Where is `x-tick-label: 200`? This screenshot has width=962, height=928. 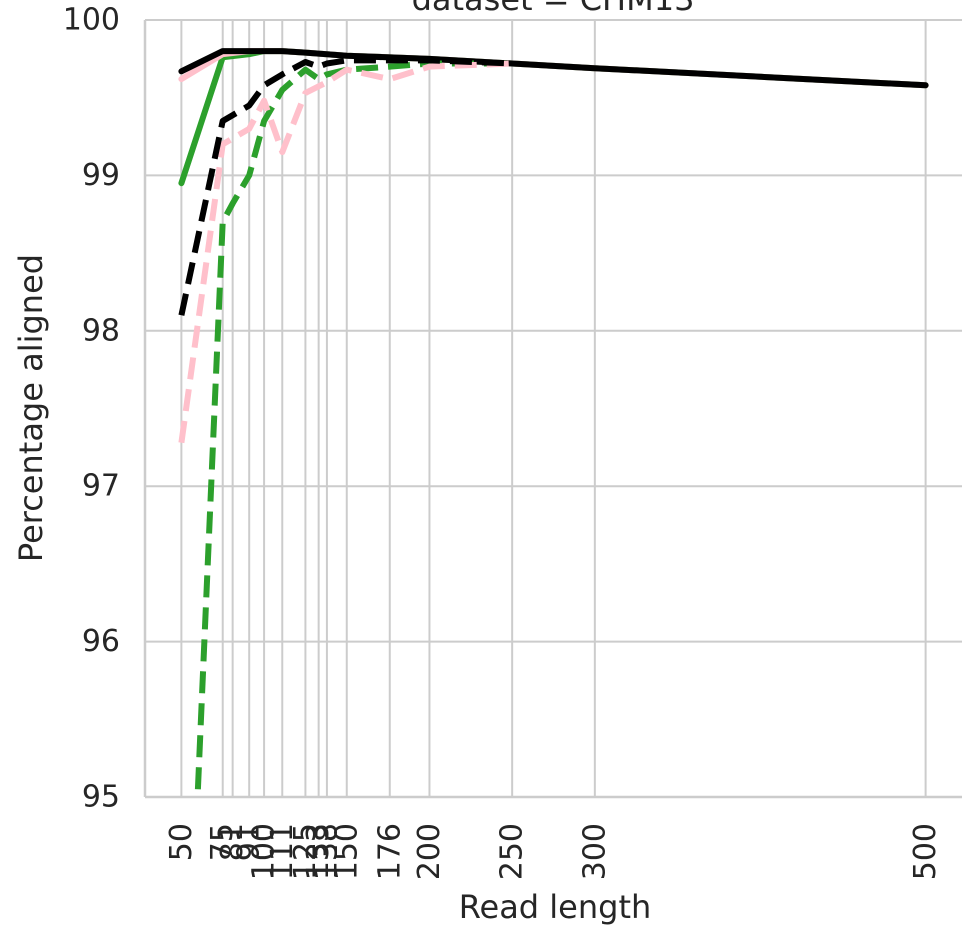
x-tick-label: 200 is located at coordinates (429, 851).